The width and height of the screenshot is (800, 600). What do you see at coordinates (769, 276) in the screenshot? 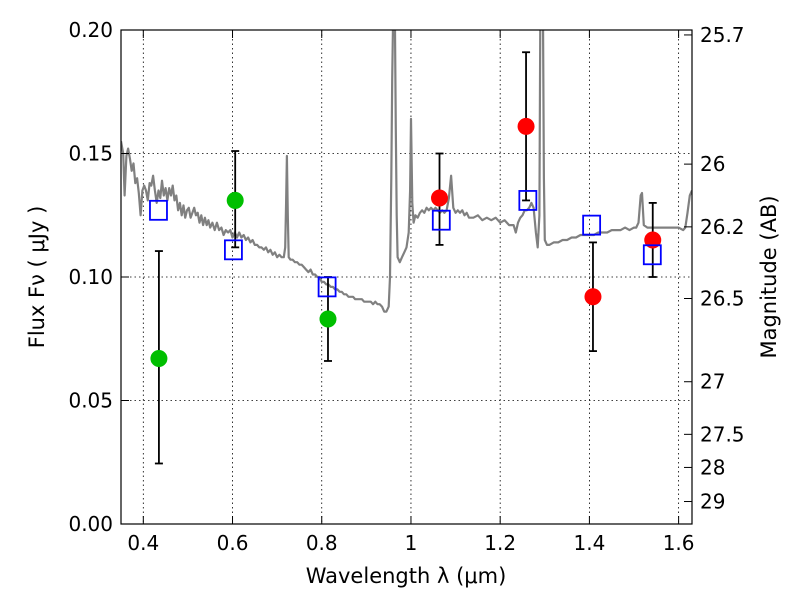
I see `y2-axis-label: Magnitude (AB)` at bounding box center [769, 276].